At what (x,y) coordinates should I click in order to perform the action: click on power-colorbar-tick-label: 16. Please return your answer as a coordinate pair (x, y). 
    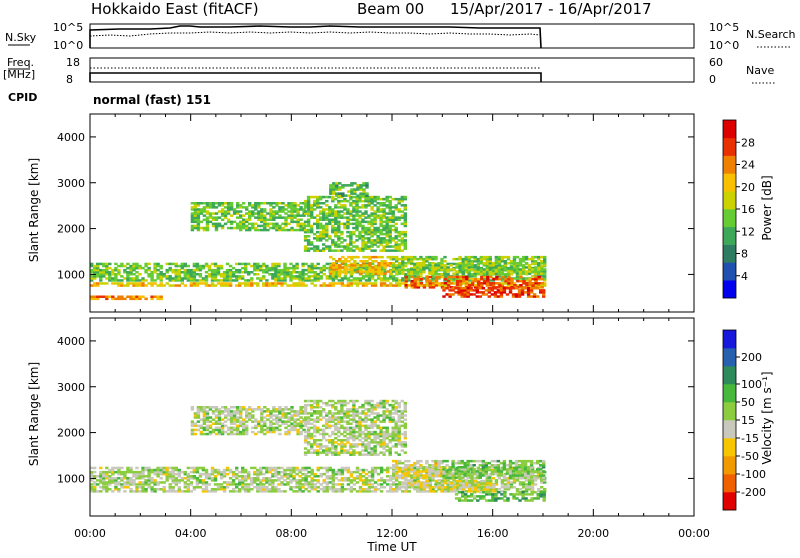
    Looking at the image, I should click on (748, 209).